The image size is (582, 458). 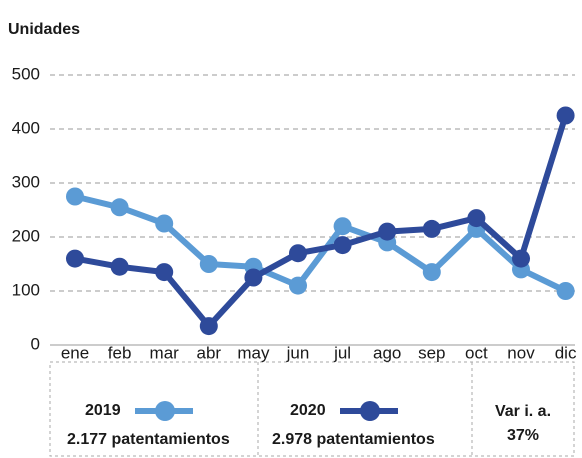 I want to click on y-tick-label: 300, so click(x=26, y=181).